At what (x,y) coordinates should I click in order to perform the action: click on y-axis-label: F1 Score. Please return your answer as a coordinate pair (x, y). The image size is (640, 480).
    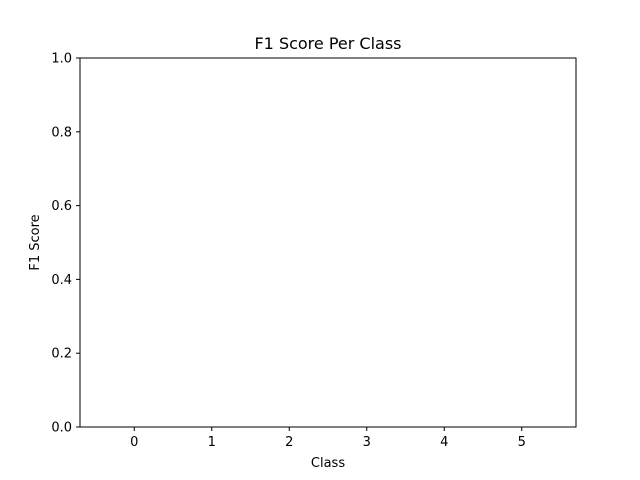
    Looking at the image, I should click on (35, 242).